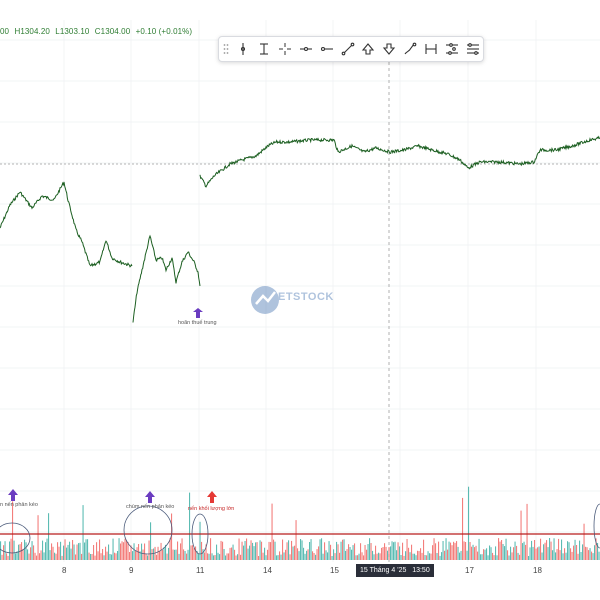 This screenshot has height=600, width=600. Describe the element at coordinates (19, 505) in the screenshot. I see `annotation-nen-phan-keo: n nến phản kéo` at that location.